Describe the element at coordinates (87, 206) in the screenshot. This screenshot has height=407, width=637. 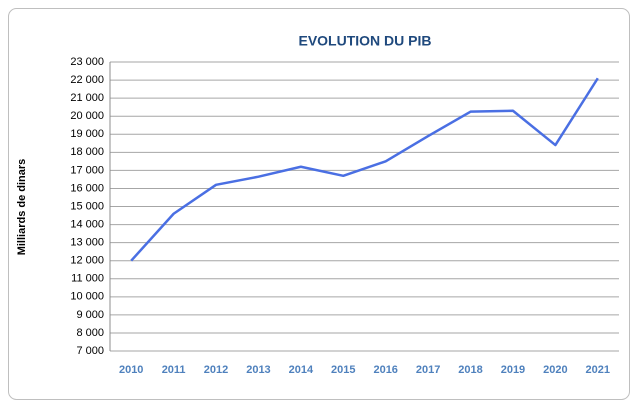
I see `y-tick-label: 15 000` at that location.